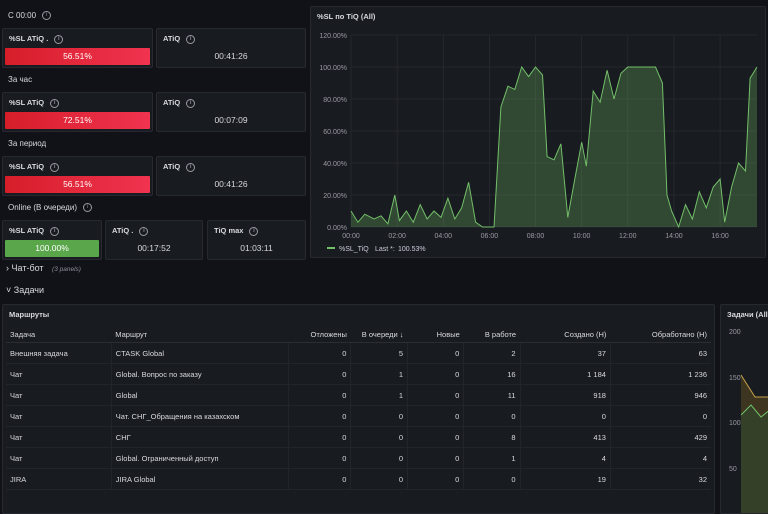  I want to click on panel-title: %SL ATiQ i, so click(34, 231).